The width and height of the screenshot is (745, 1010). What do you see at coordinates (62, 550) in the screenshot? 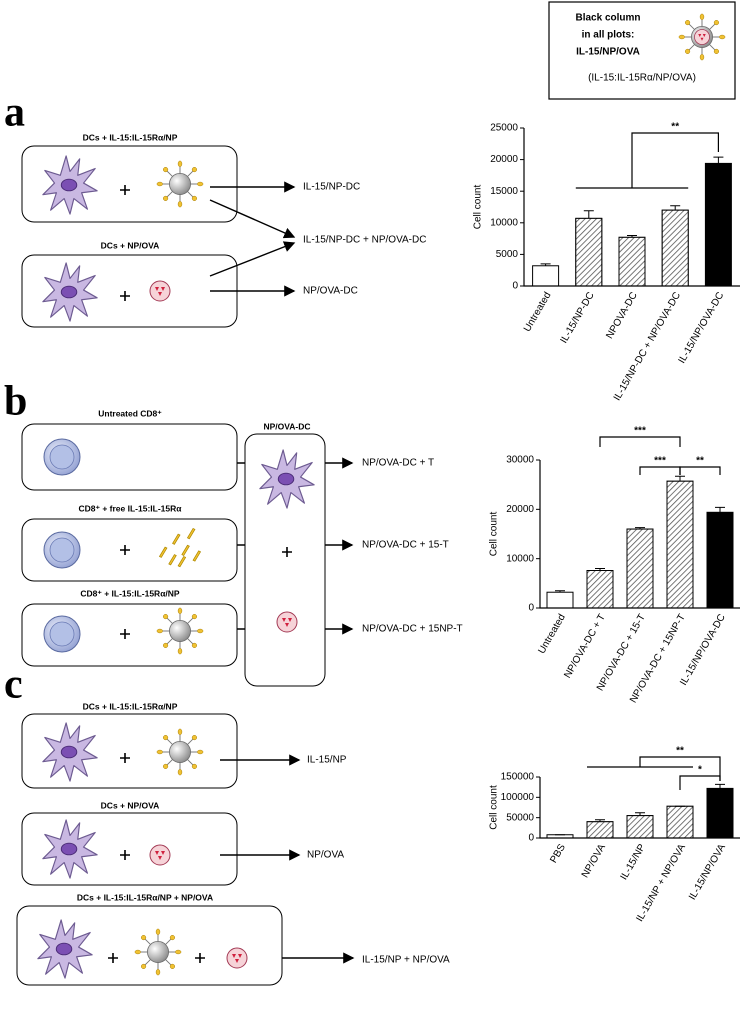
I see `t-cell-icon` at bounding box center [62, 550].